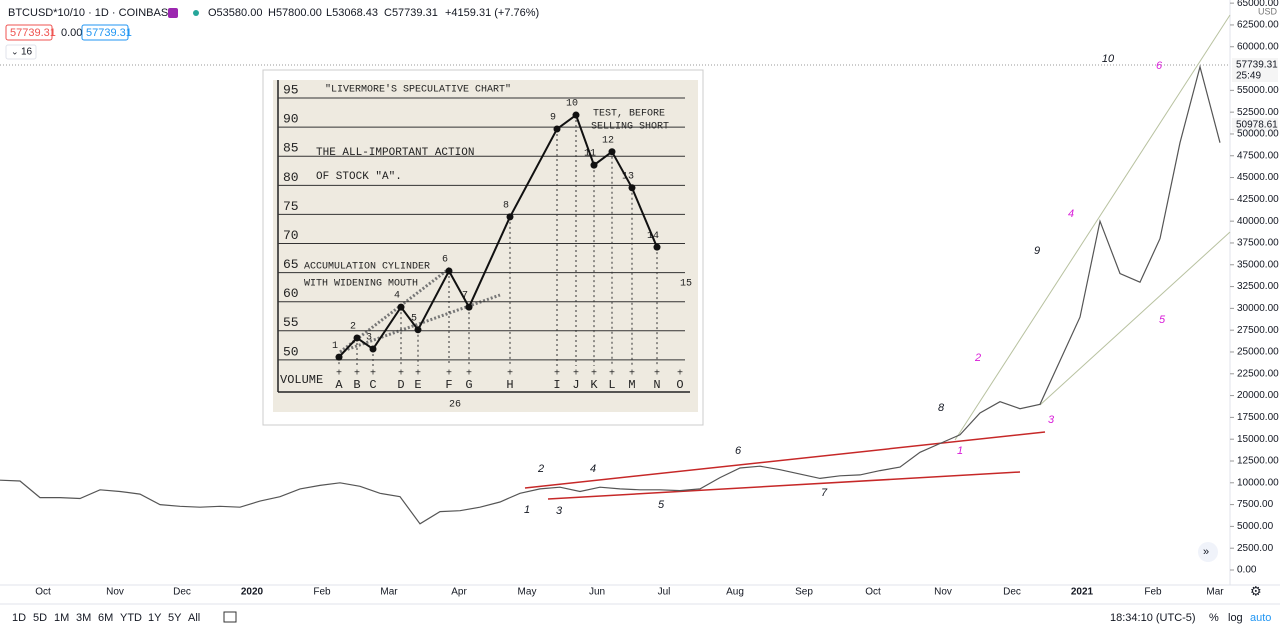  I want to click on inset-tick-label: 85, so click(291, 148).